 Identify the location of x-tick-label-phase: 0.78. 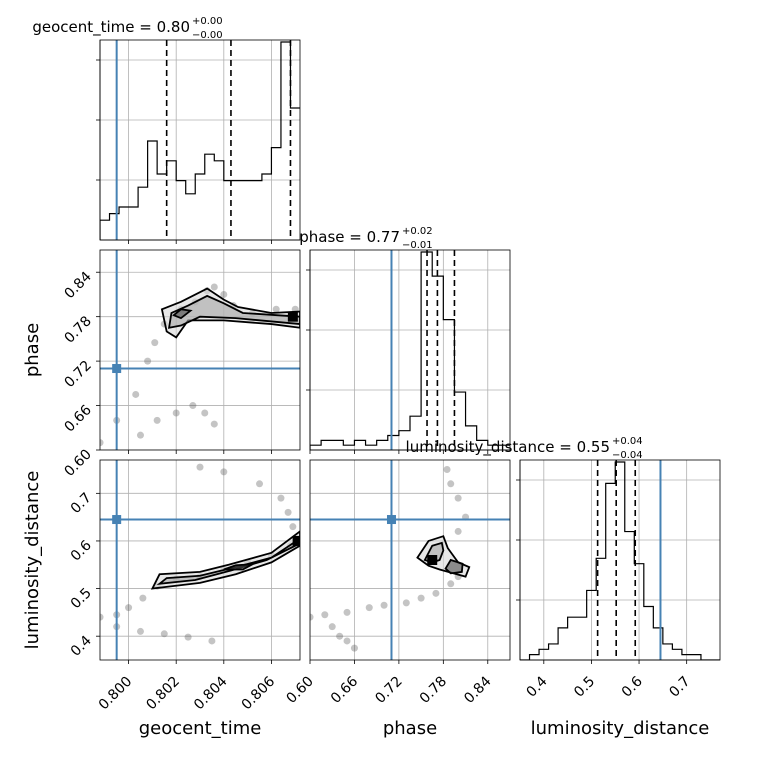
(433, 690).